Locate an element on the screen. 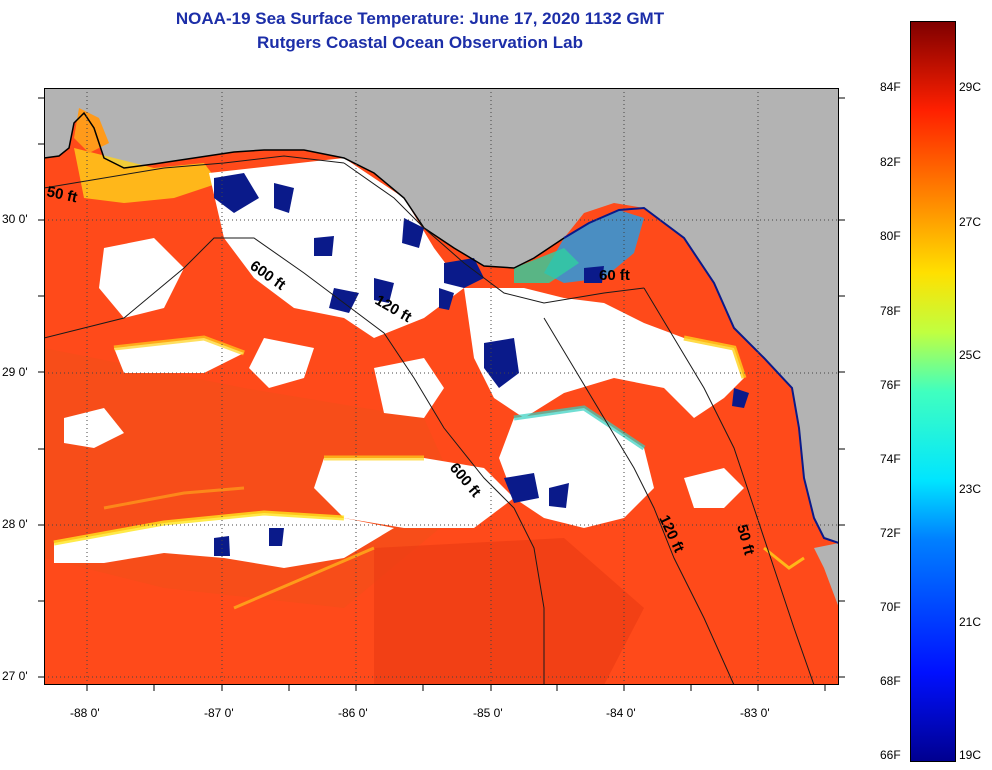 This screenshot has height=770, width=992. lon-label: -87 0' is located at coordinates (219, 713).